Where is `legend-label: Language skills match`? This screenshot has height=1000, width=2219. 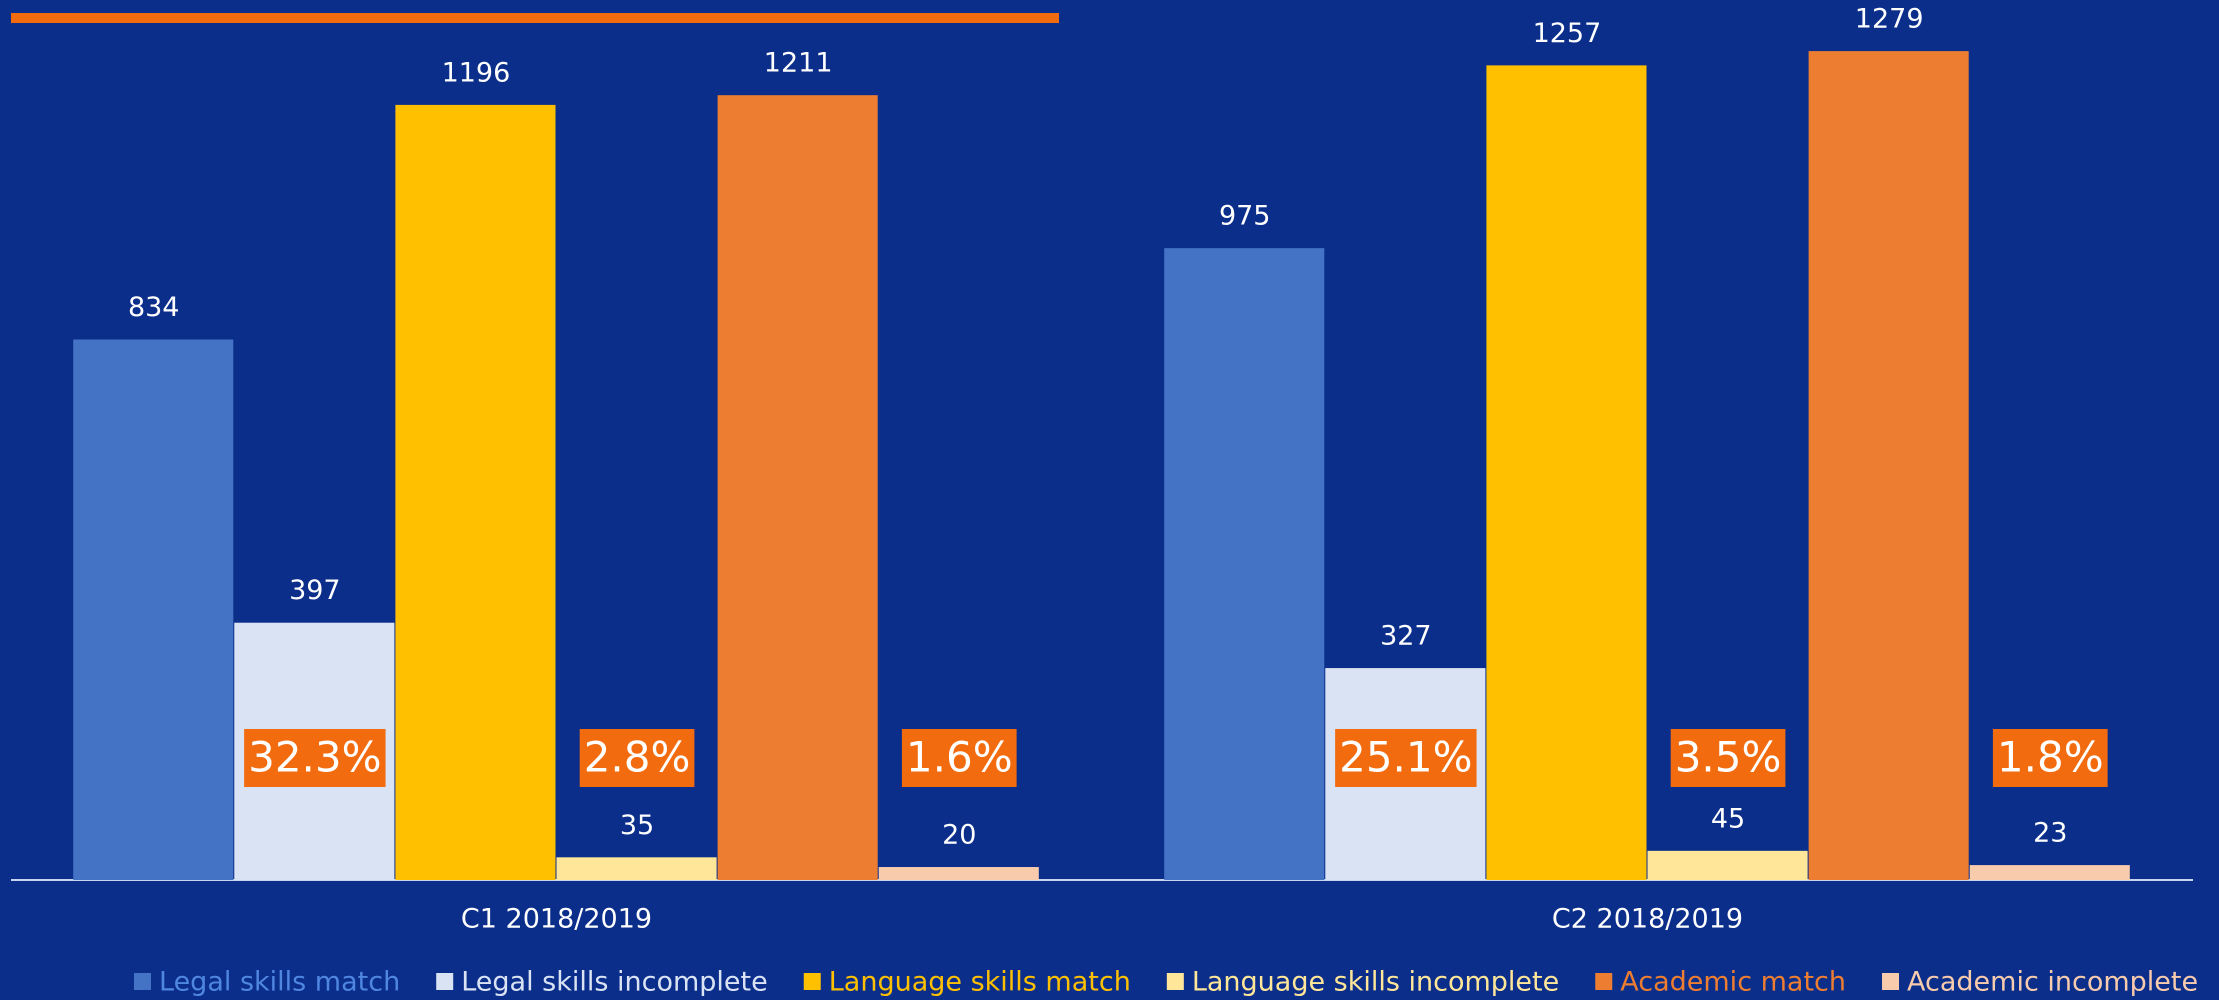
legend-label: Language skills match is located at coordinates (980, 982).